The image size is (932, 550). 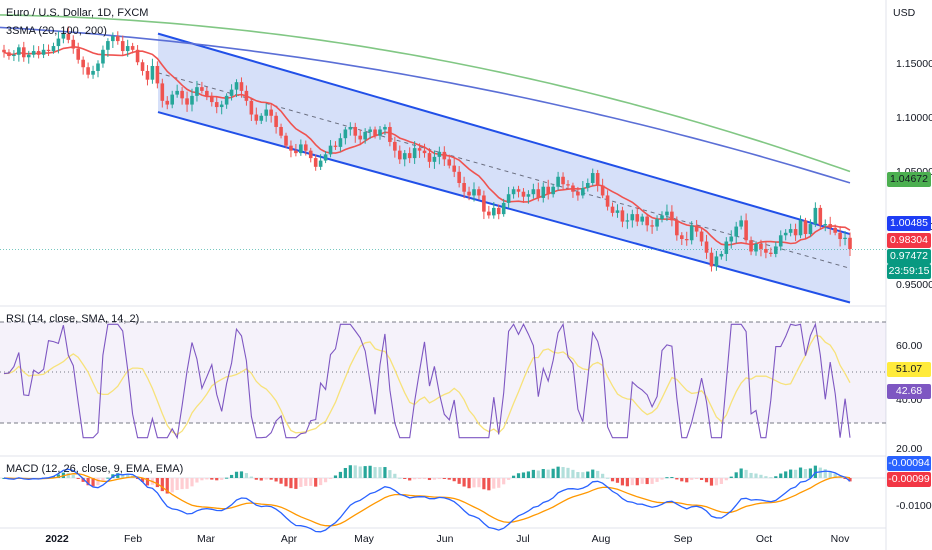 What do you see at coordinates (56, 31) in the screenshot?
I see `sma-legend: 3SMA (20, 100, 200)` at bounding box center [56, 31].